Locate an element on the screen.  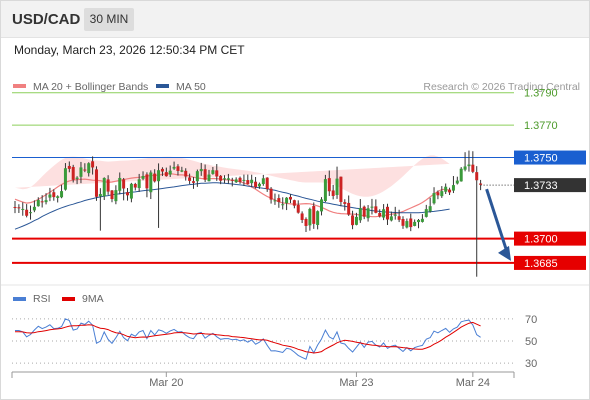
chart-header: USD/CAD 30 MIN is located at coordinates (295, 19).